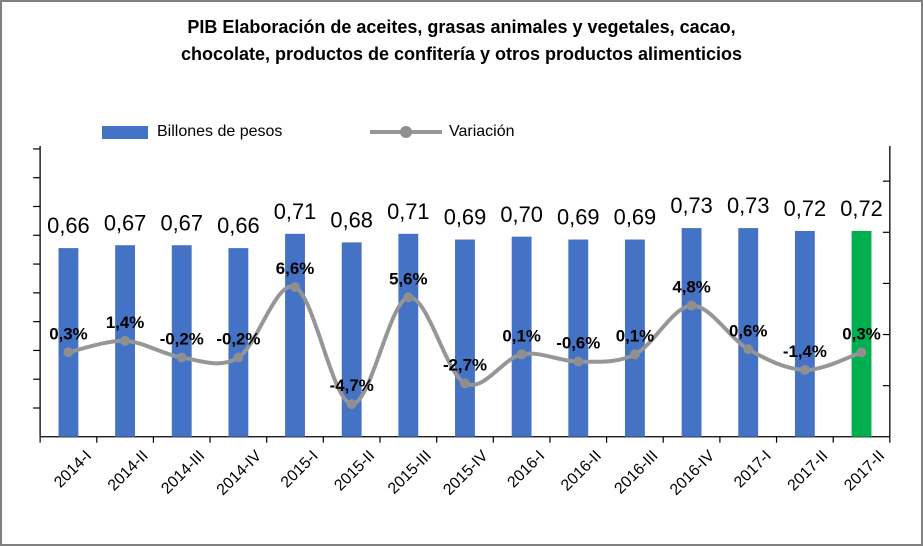 This screenshot has height=546, width=923. I want to click on variation-label: -4,7%, so click(352, 385).